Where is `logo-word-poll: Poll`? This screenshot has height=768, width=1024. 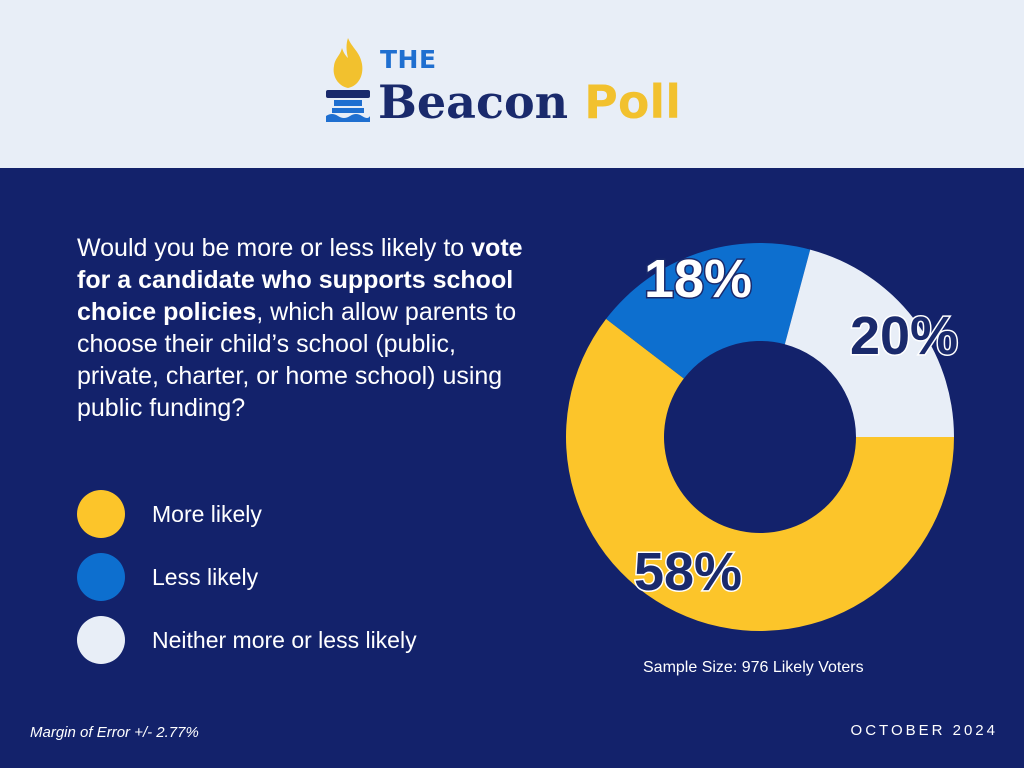
logo-word-poll: Poll is located at coordinates (632, 102).